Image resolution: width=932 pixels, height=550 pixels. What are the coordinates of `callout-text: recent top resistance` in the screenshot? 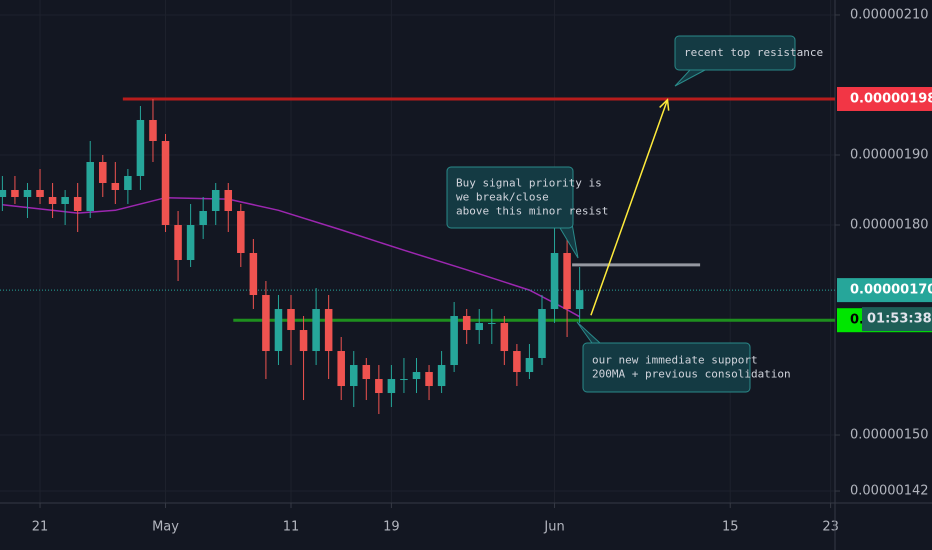 It's located at (753, 52).